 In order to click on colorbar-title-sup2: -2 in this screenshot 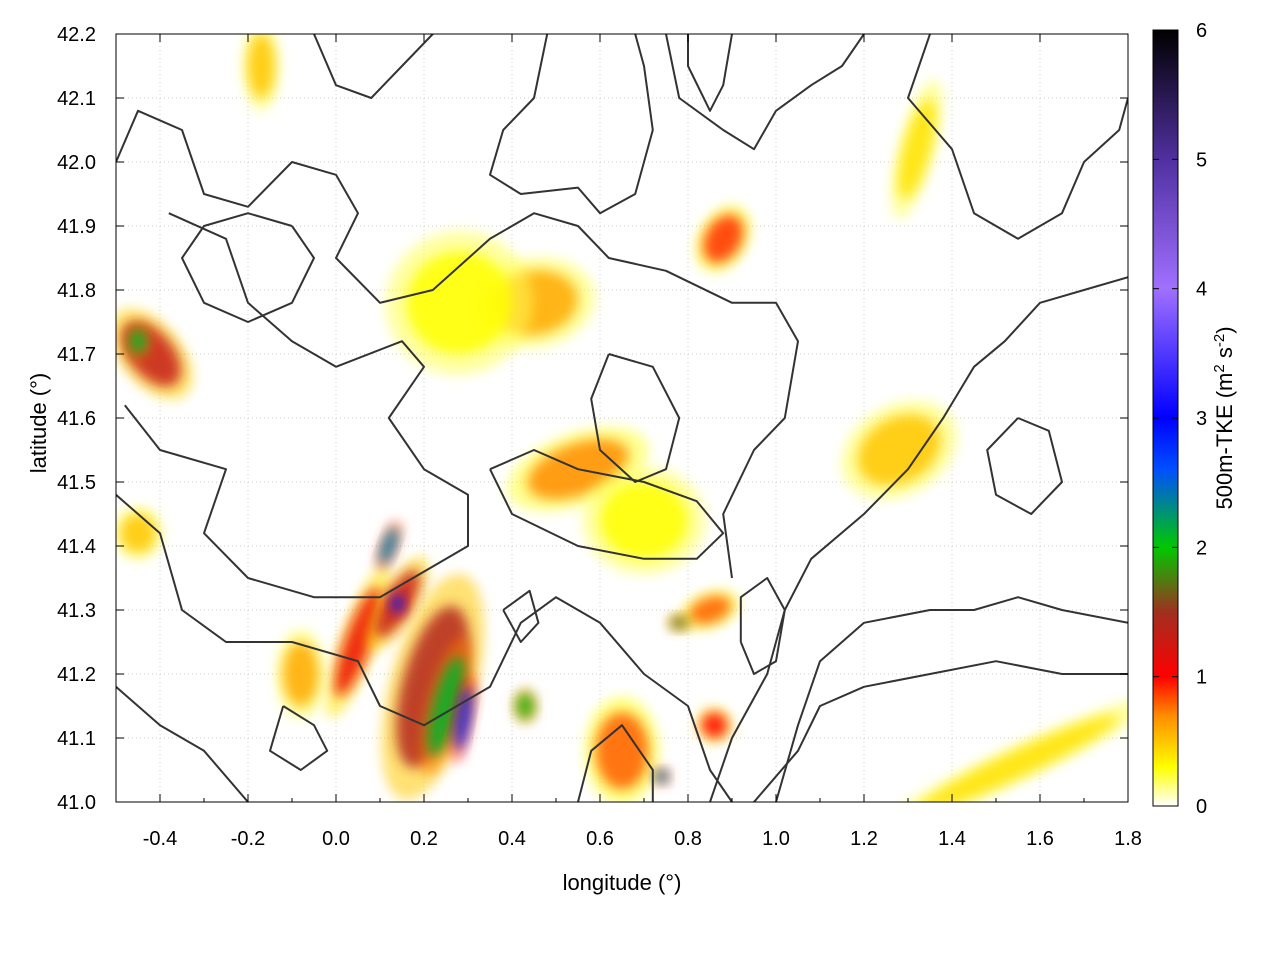, I will do `click(1219, 340)`.